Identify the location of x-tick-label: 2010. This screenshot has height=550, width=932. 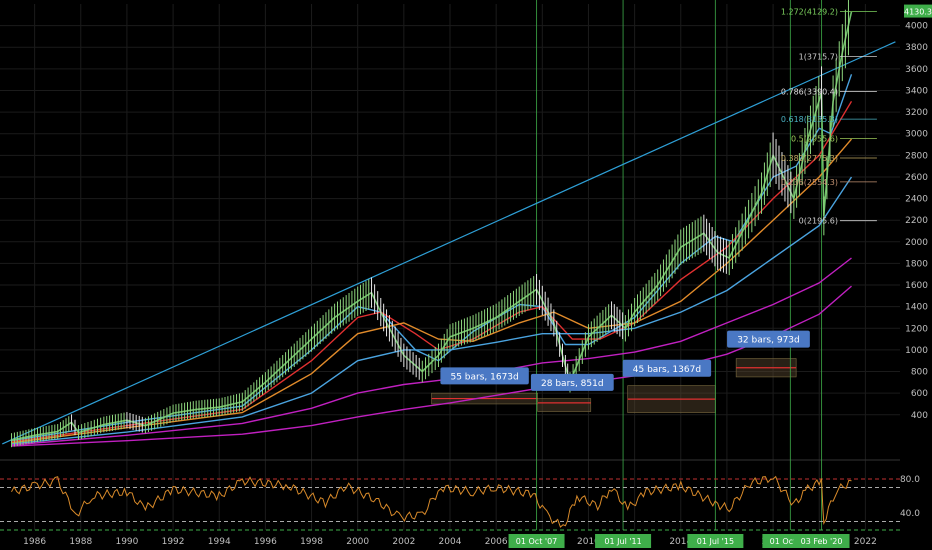
(588, 542).